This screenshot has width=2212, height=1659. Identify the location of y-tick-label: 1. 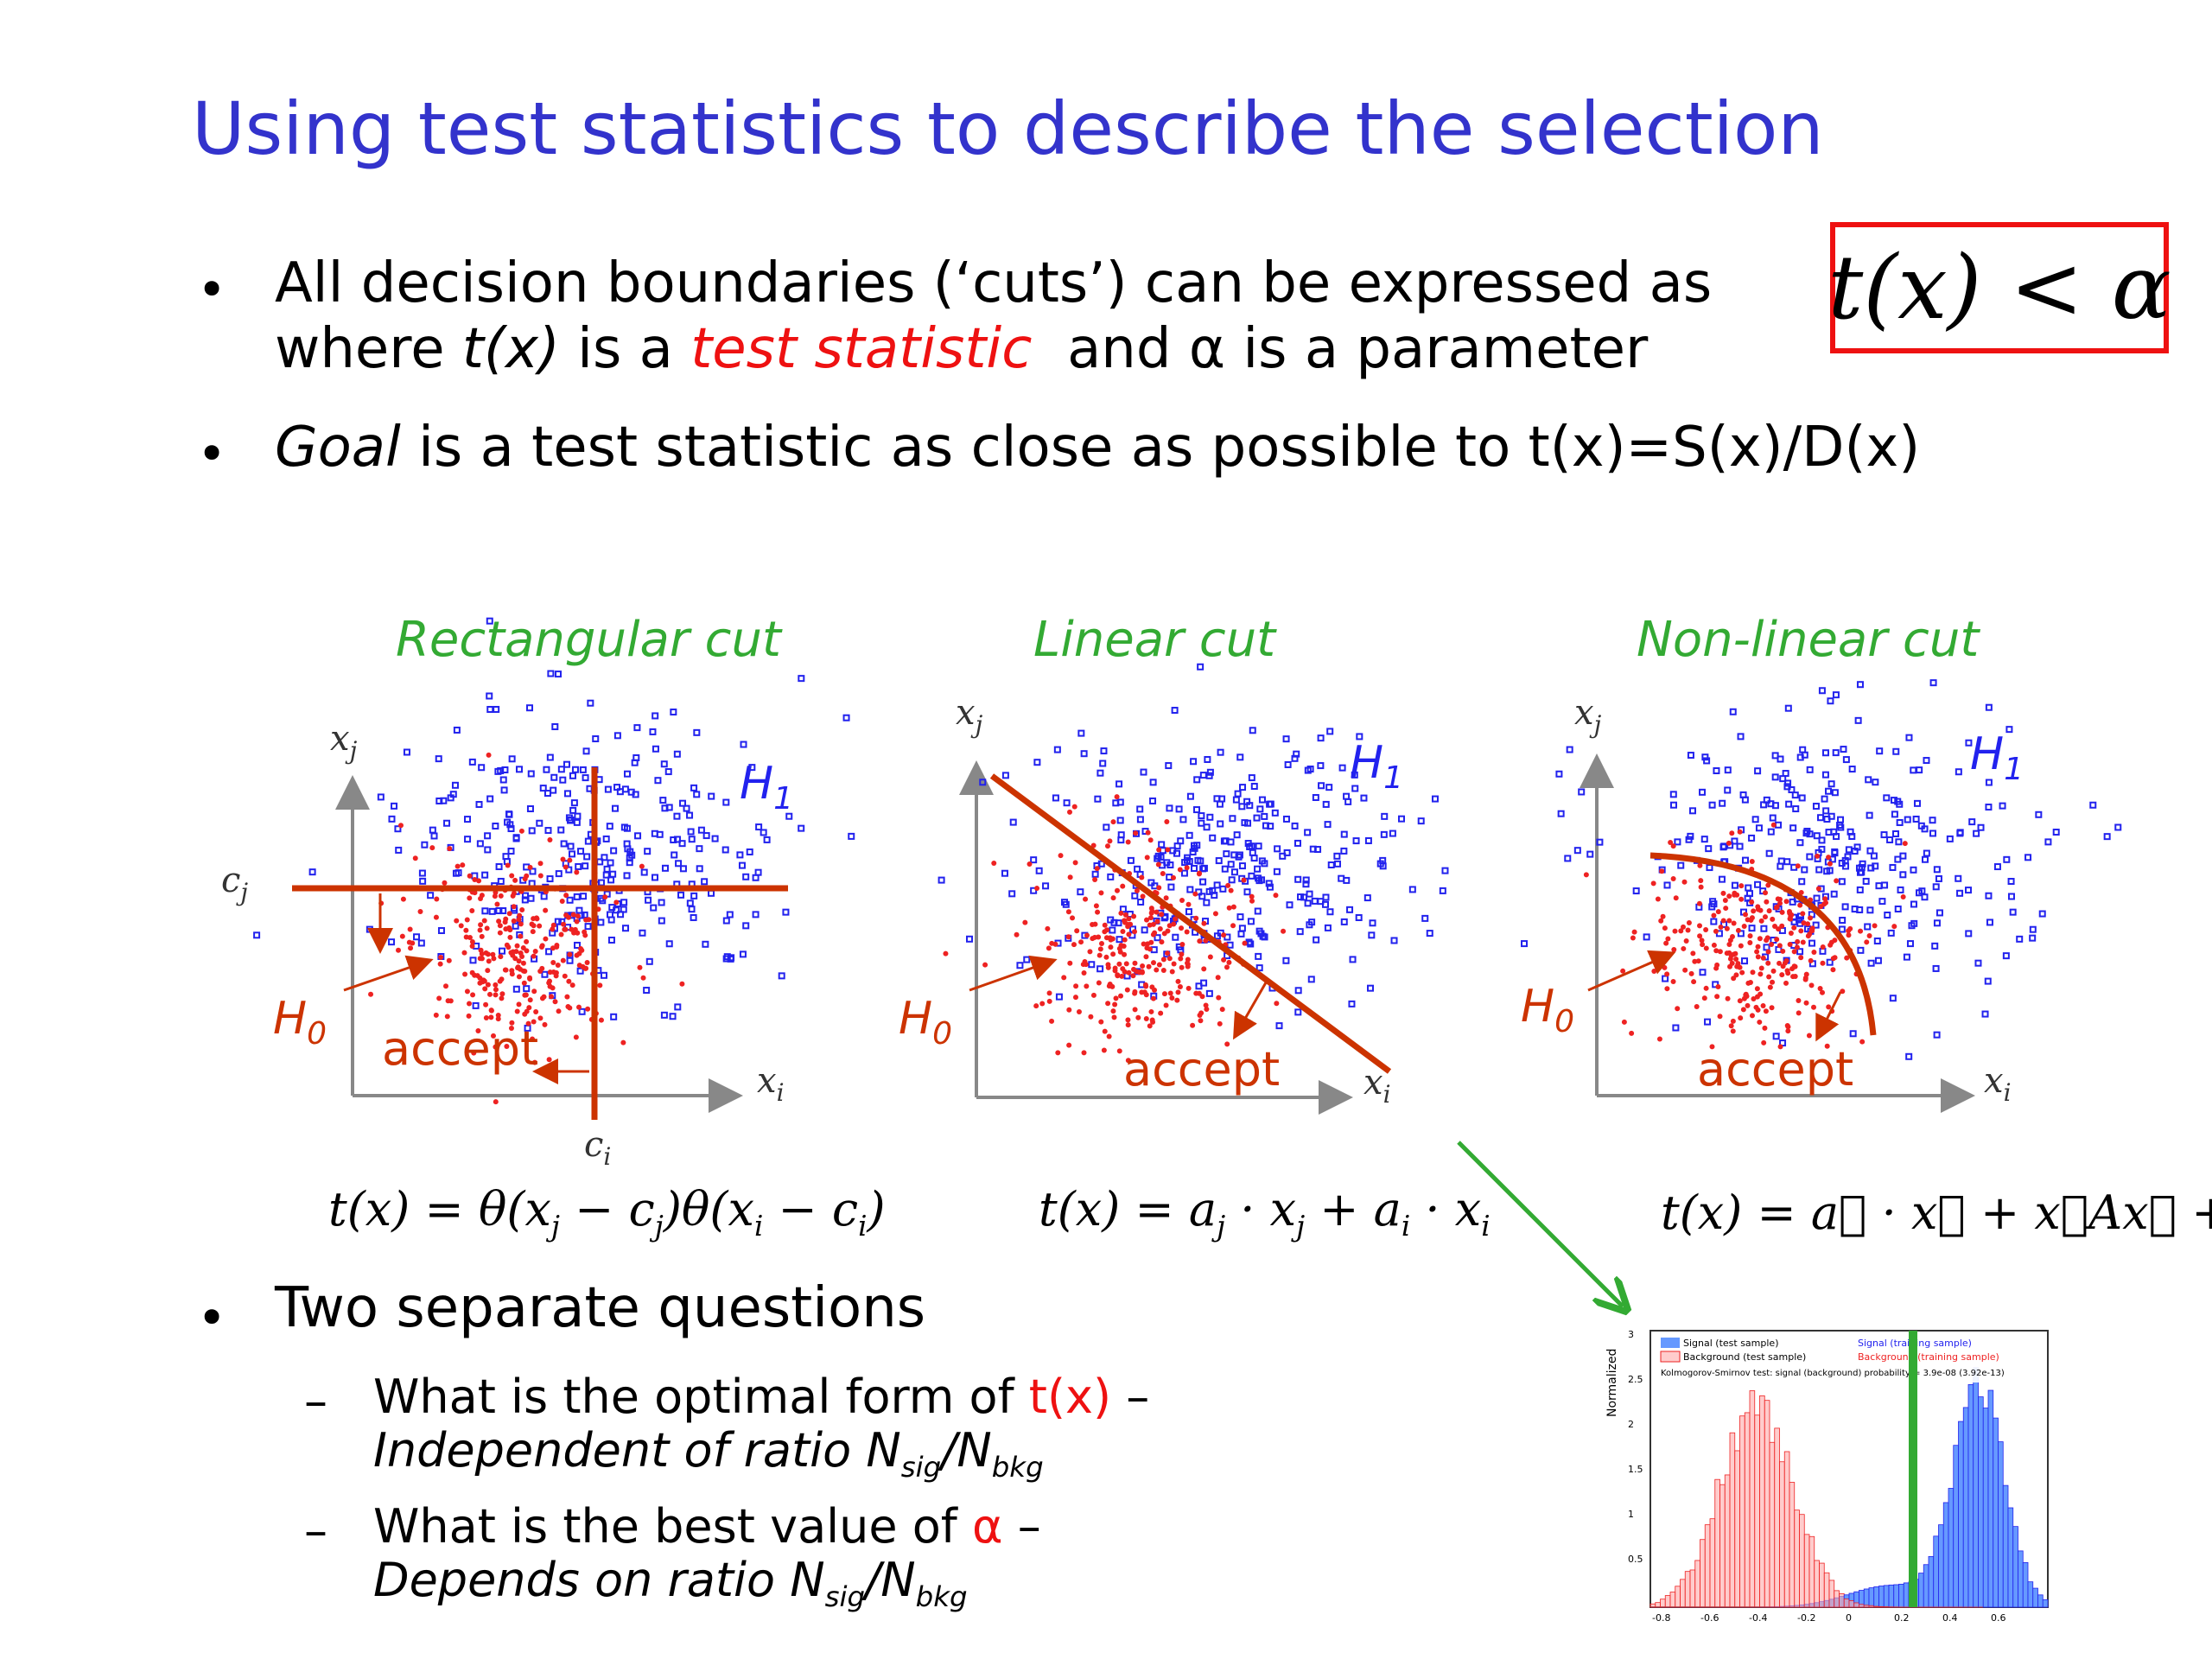
(1631, 1514).